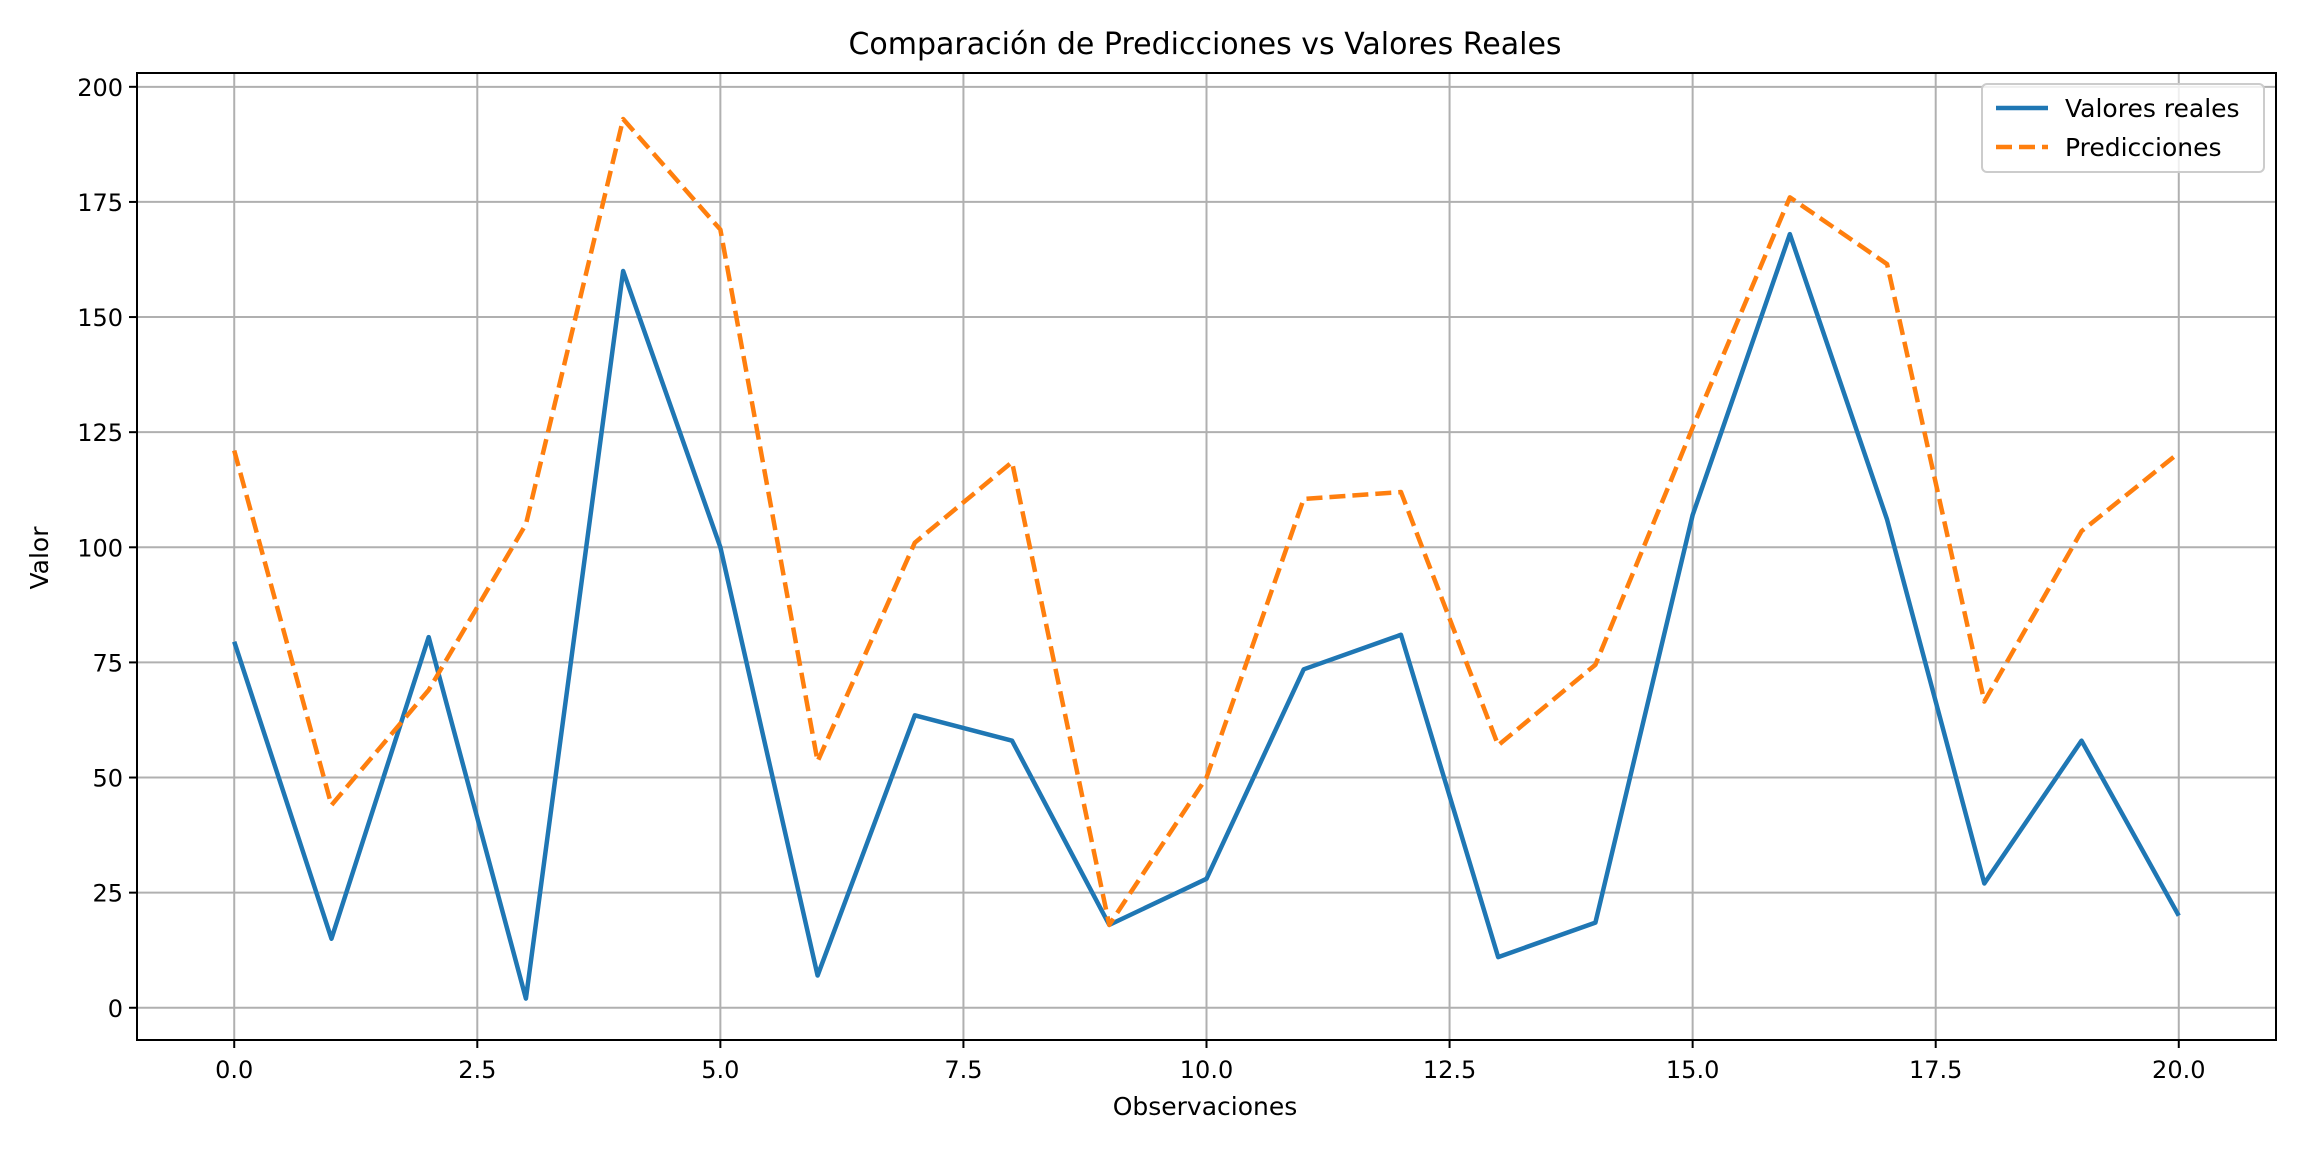  What do you see at coordinates (107, 663) in the screenshot?
I see `y-tick-label: 75` at bounding box center [107, 663].